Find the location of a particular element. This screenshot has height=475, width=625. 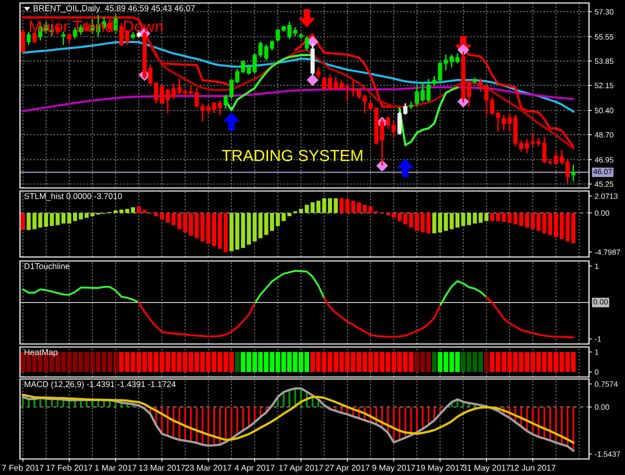

x-tick-label: 23 Mar 2017 is located at coordinates (208, 467).